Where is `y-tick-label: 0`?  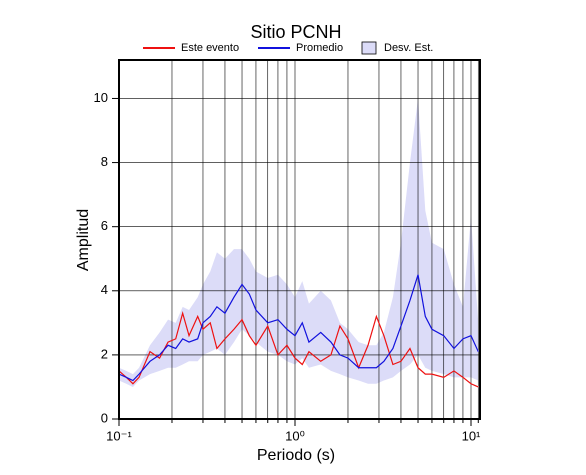
y-tick-label: 0 is located at coordinates (104, 417).